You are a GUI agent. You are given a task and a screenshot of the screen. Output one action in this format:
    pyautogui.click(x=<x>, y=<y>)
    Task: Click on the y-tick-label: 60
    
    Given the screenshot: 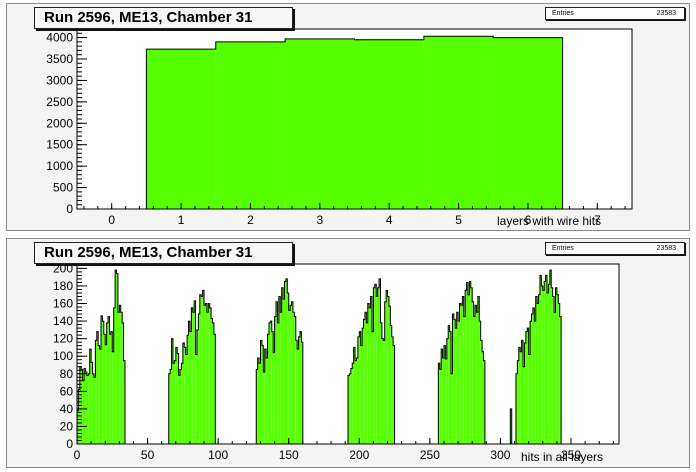 What is the action you would take?
    pyautogui.click(x=67, y=391)
    